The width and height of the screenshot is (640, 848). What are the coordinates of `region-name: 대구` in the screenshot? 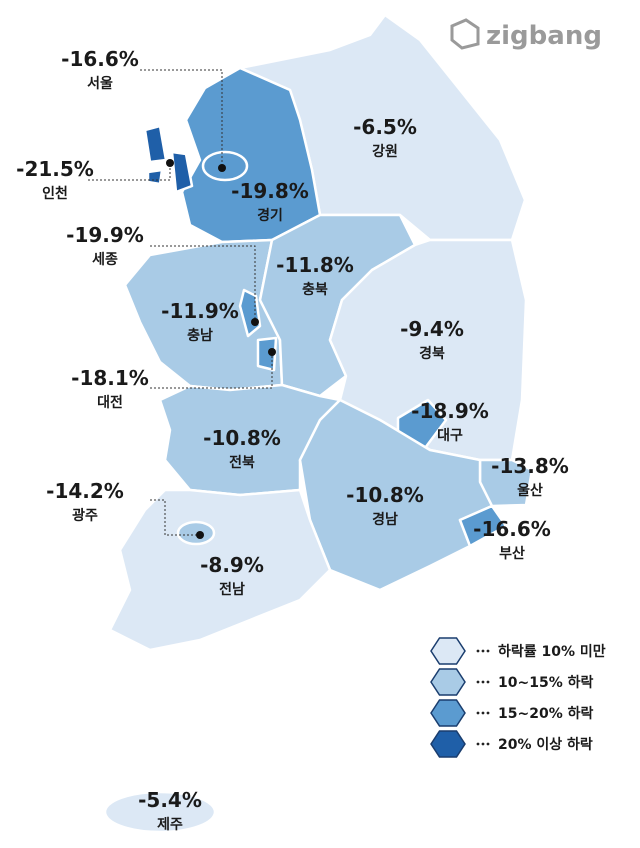 It's located at (450, 436).